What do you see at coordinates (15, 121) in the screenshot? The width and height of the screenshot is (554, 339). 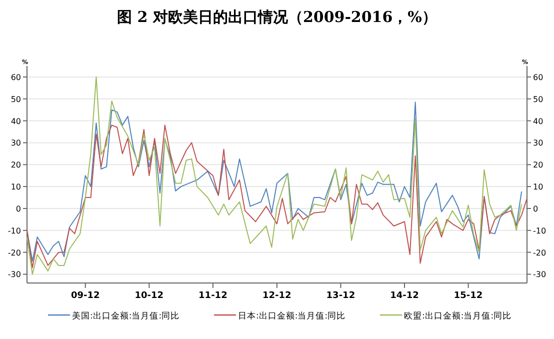 I see `y-tick-label: 40` at bounding box center [15, 121].